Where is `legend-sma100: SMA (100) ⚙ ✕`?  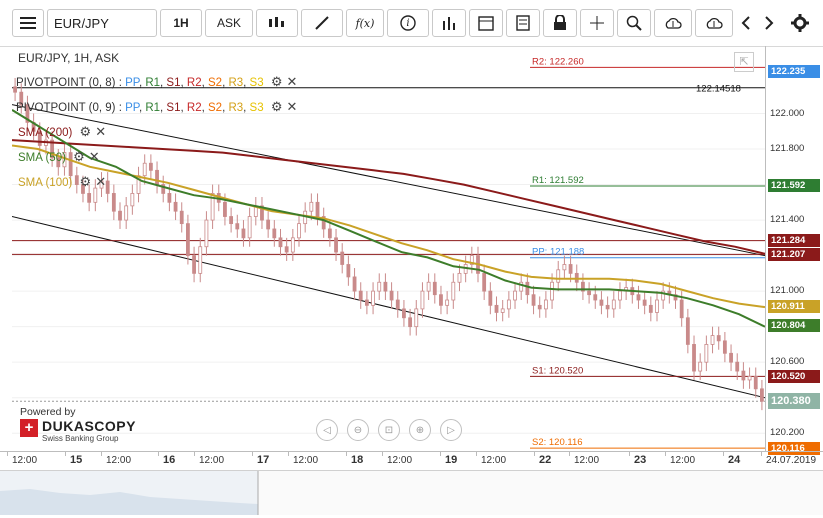
legend-sma100: SMA (100) ⚙ ✕ is located at coordinates (62, 182).